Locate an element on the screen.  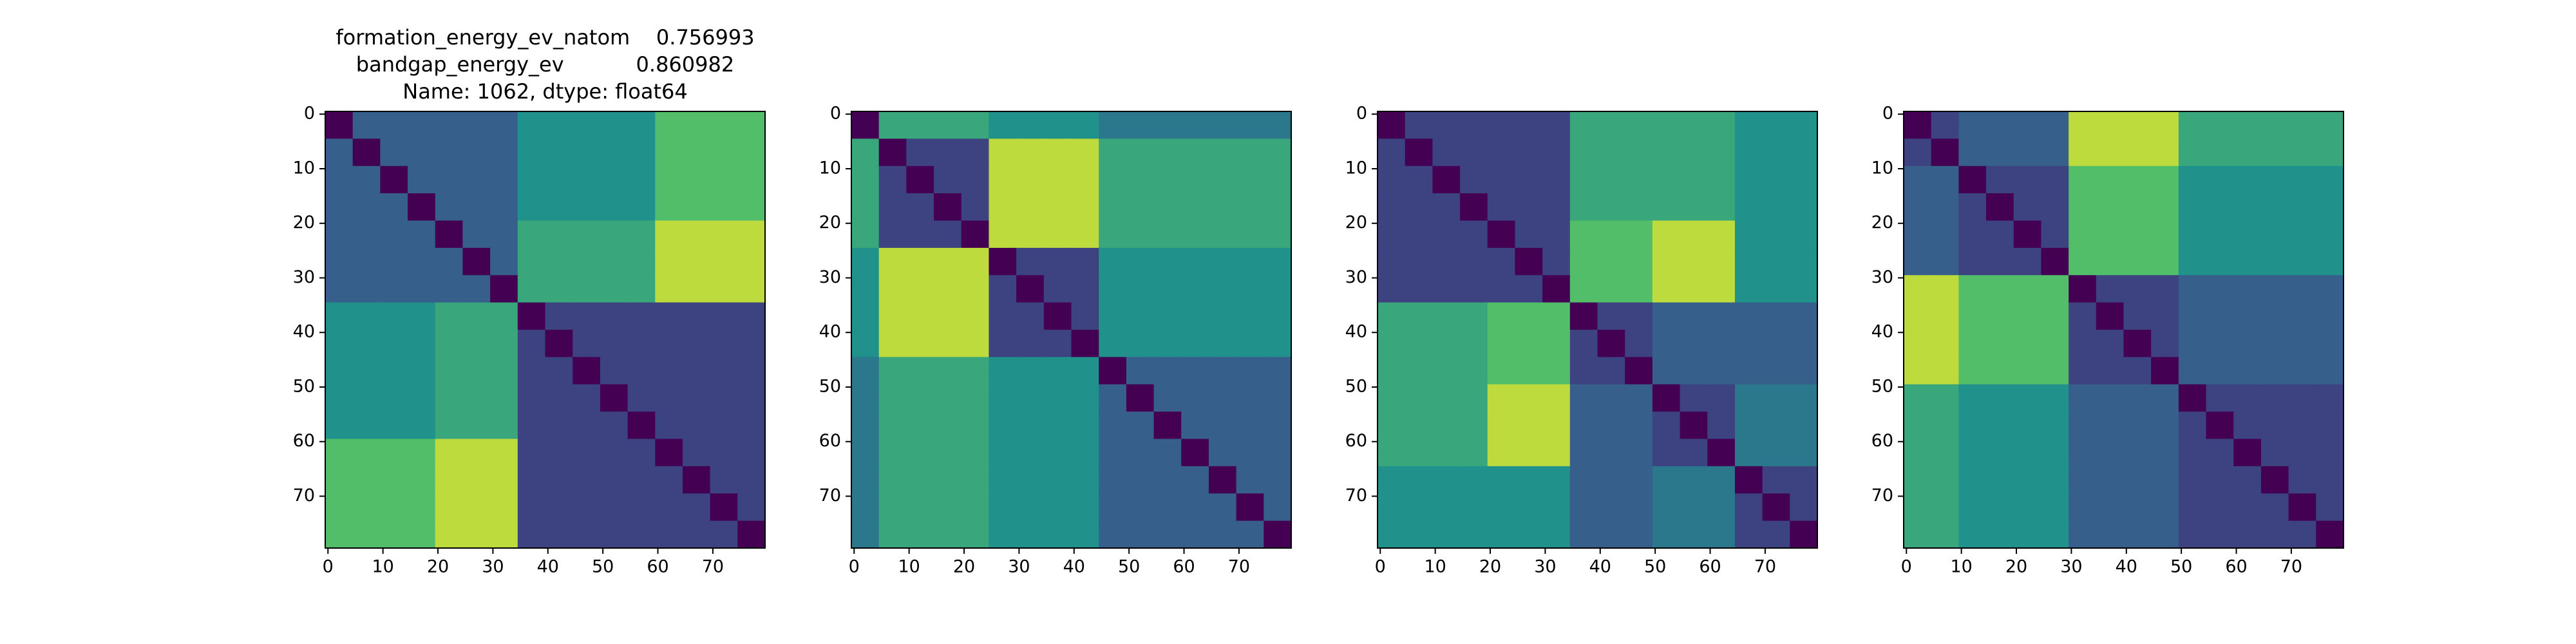
axes-frame is located at coordinates (545, 330).